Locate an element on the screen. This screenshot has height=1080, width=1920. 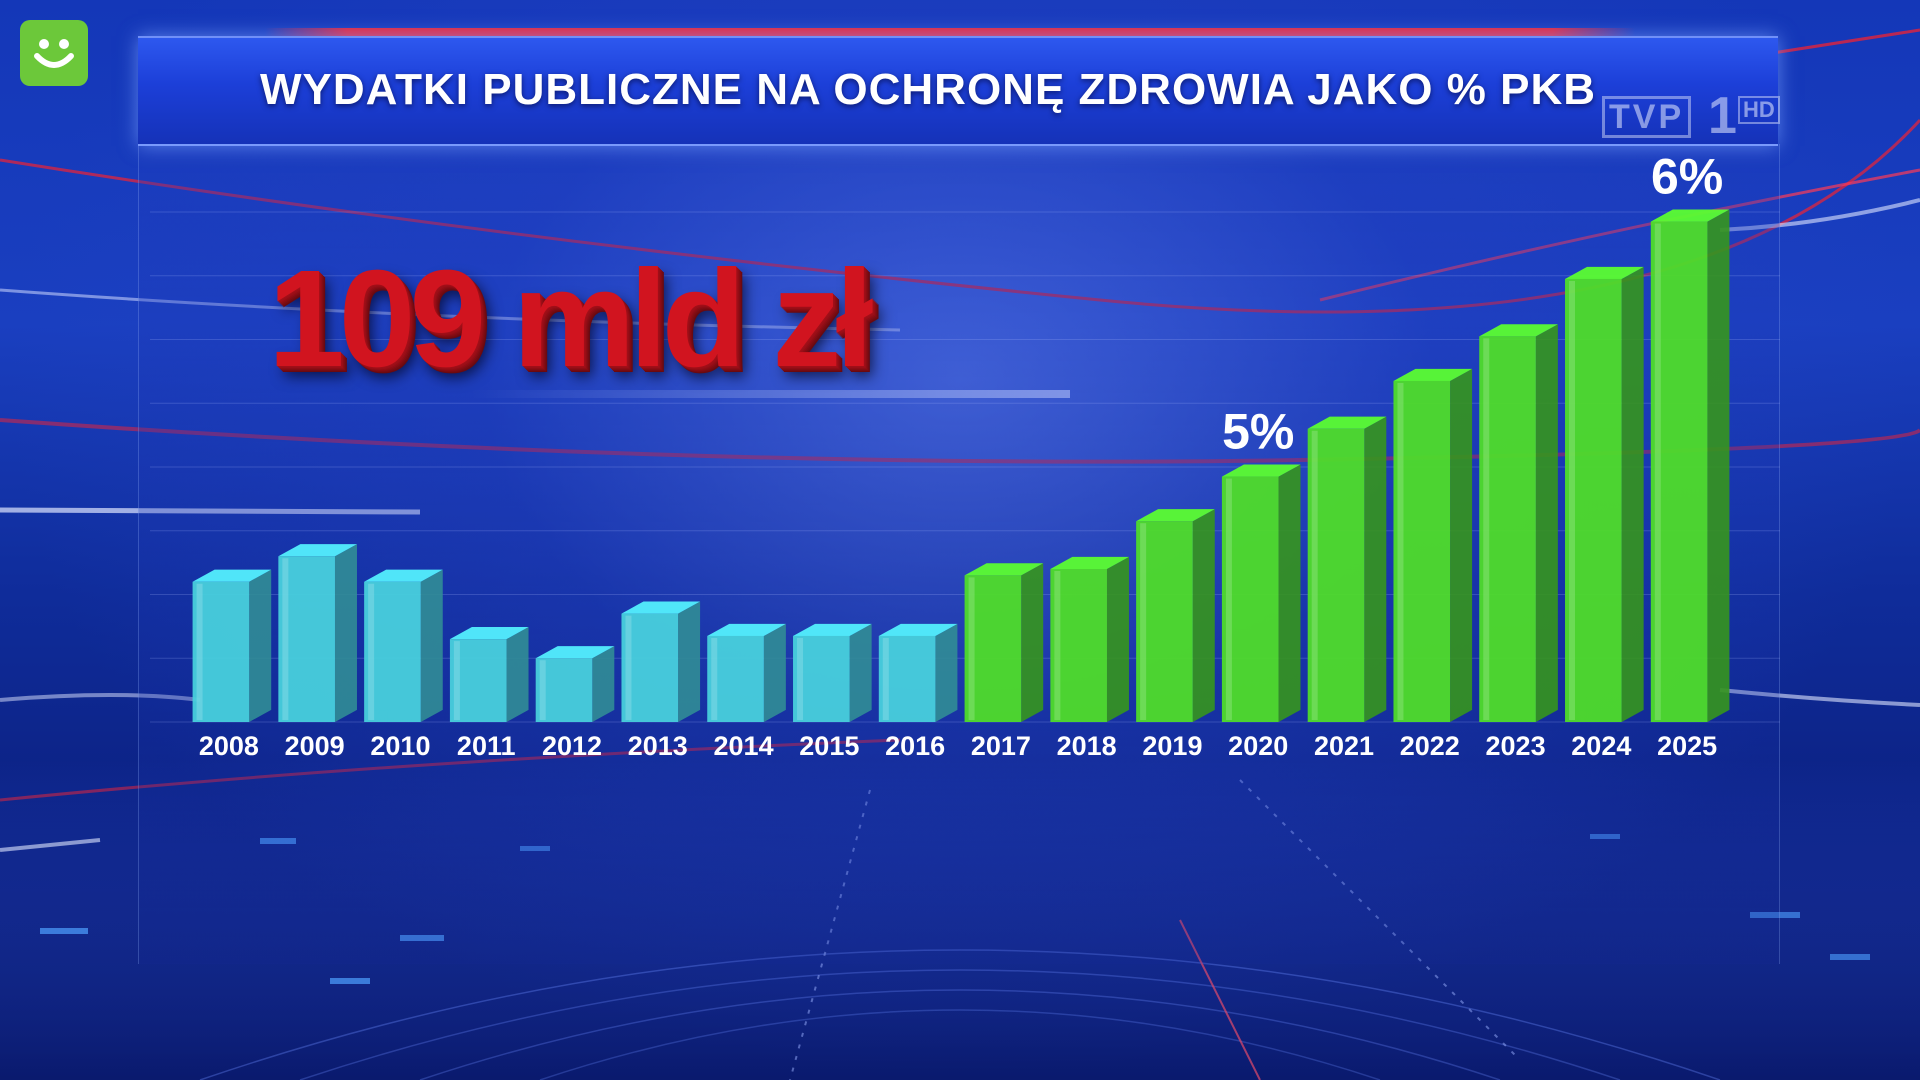
bar-2024 is located at coordinates (1604, 494).